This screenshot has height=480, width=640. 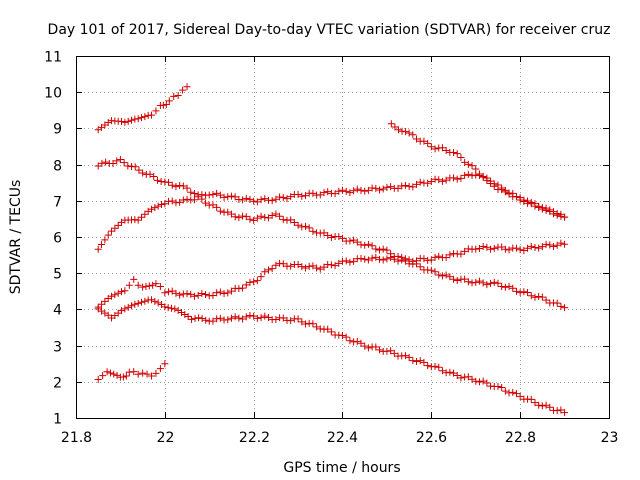 What do you see at coordinates (57, 130) in the screenshot?
I see `y-tick-label: 9` at bounding box center [57, 130].